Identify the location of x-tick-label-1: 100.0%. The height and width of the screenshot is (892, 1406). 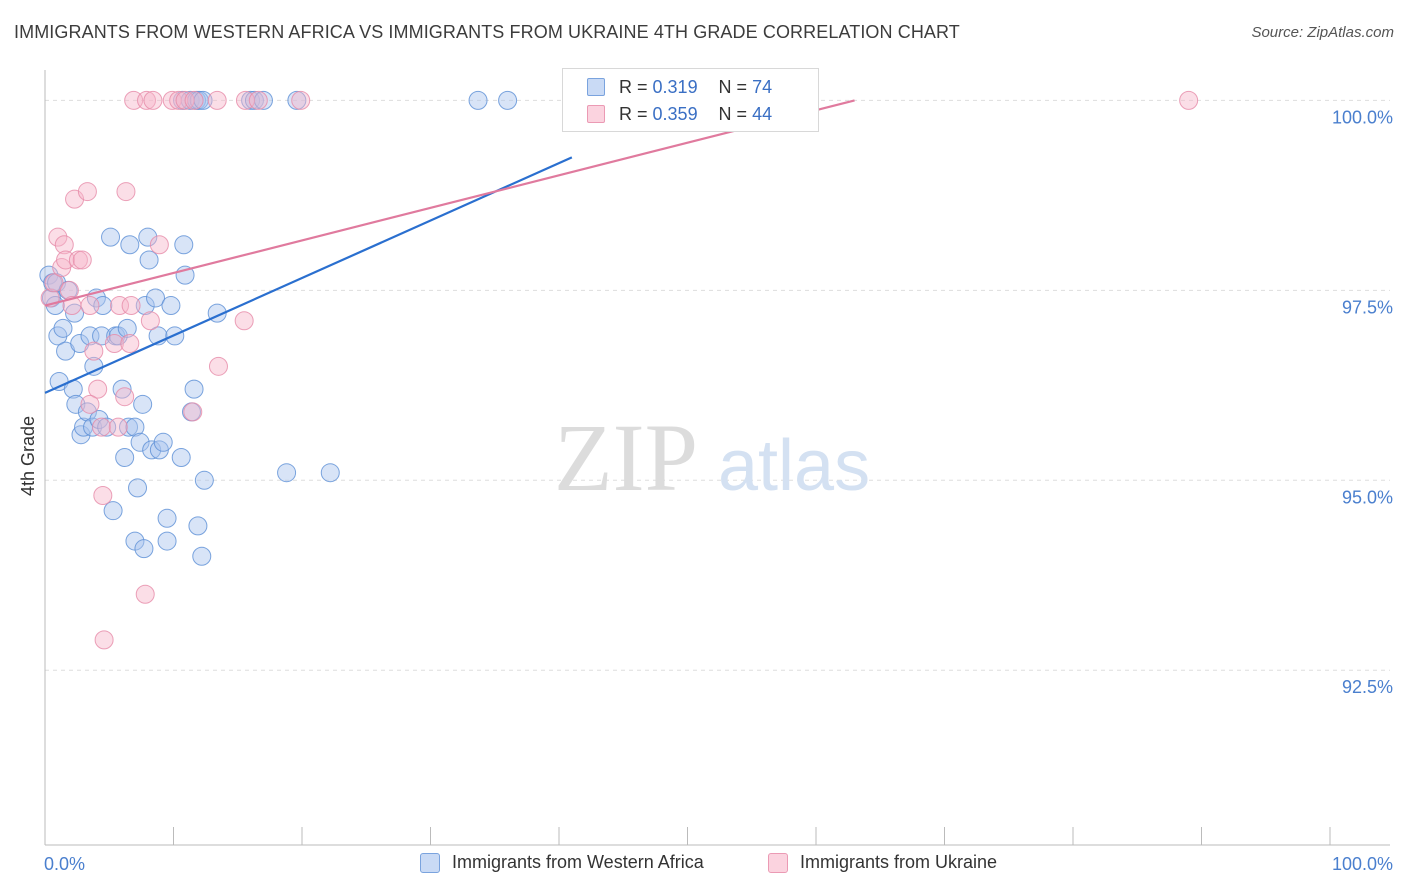
(1362, 864).